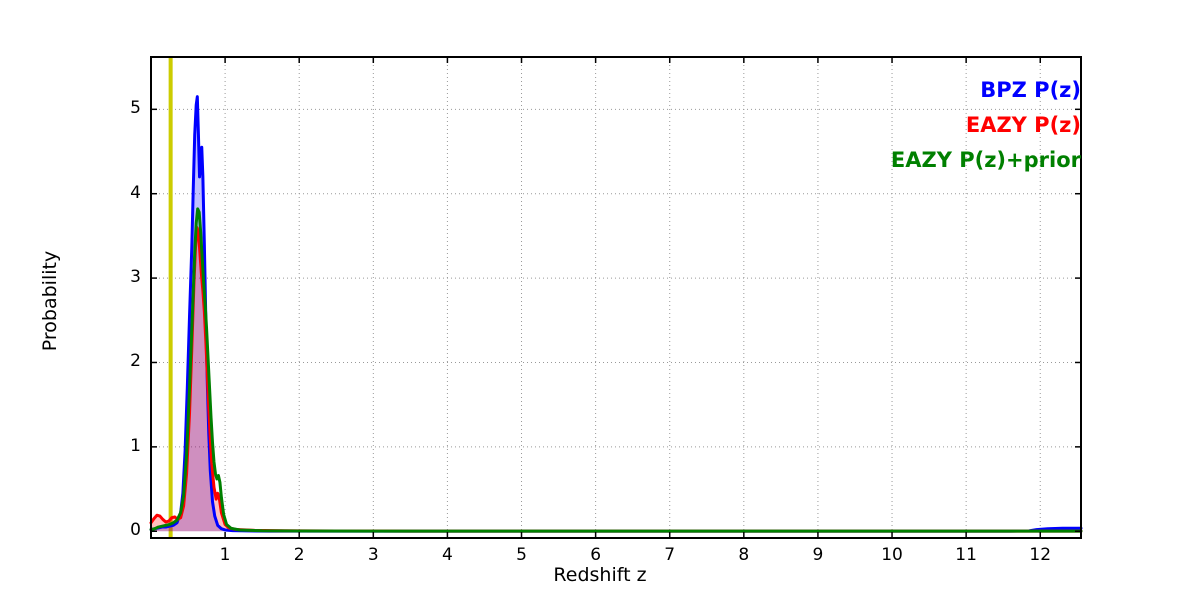 This screenshot has height=600, width=1200. I want to click on y-axis-title: Probability, so click(50, 301).